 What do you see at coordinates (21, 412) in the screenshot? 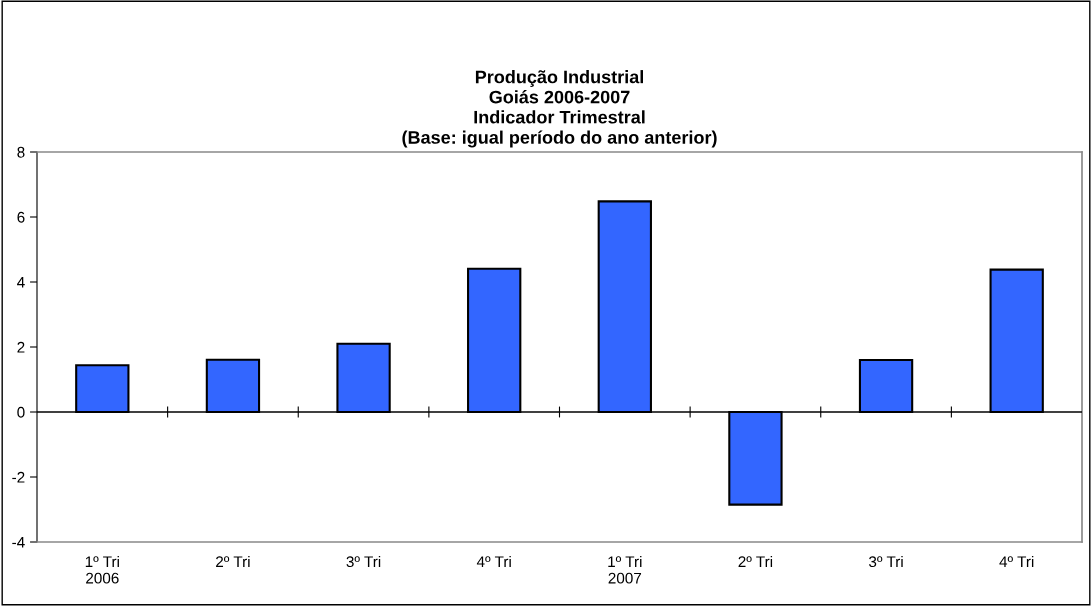
I see `y-tick-label: 0` at bounding box center [21, 412].